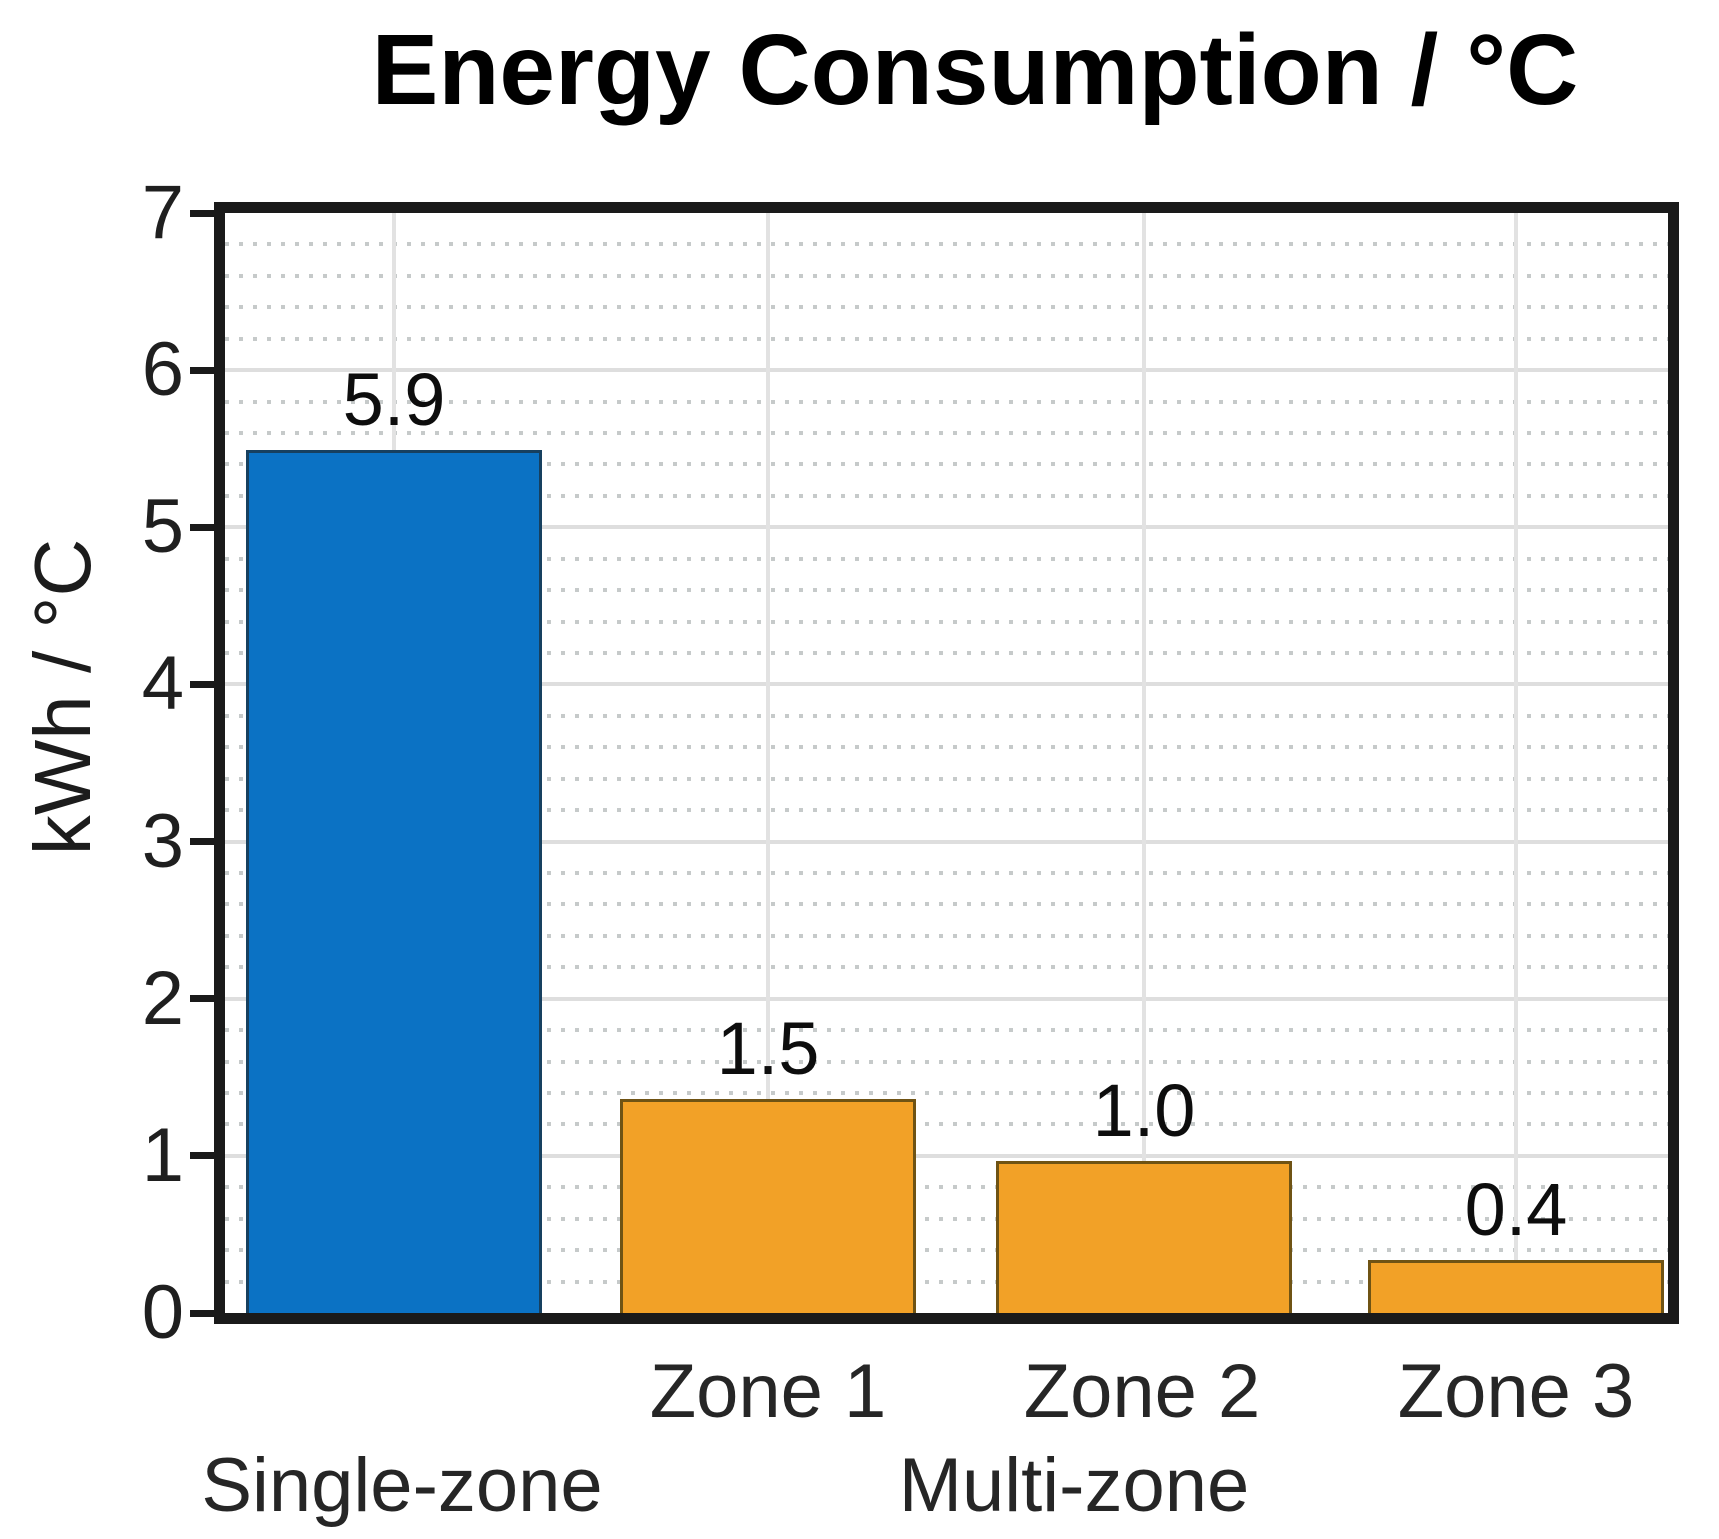  Describe the element at coordinates (162, 1312) in the screenshot. I see `y-tick-label: 0` at that location.